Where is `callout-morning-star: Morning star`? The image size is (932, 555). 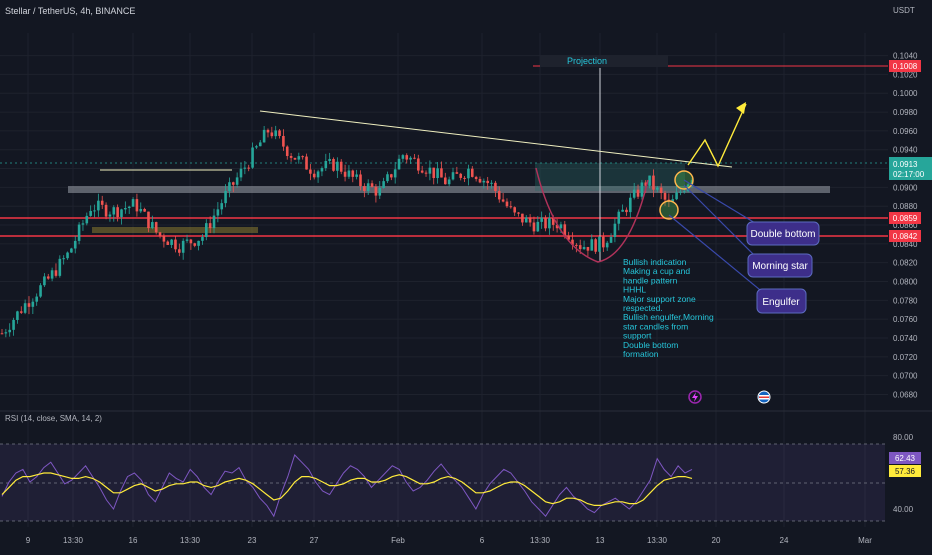
callout-morning-star: Morning star is located at coordinates (780, 265).